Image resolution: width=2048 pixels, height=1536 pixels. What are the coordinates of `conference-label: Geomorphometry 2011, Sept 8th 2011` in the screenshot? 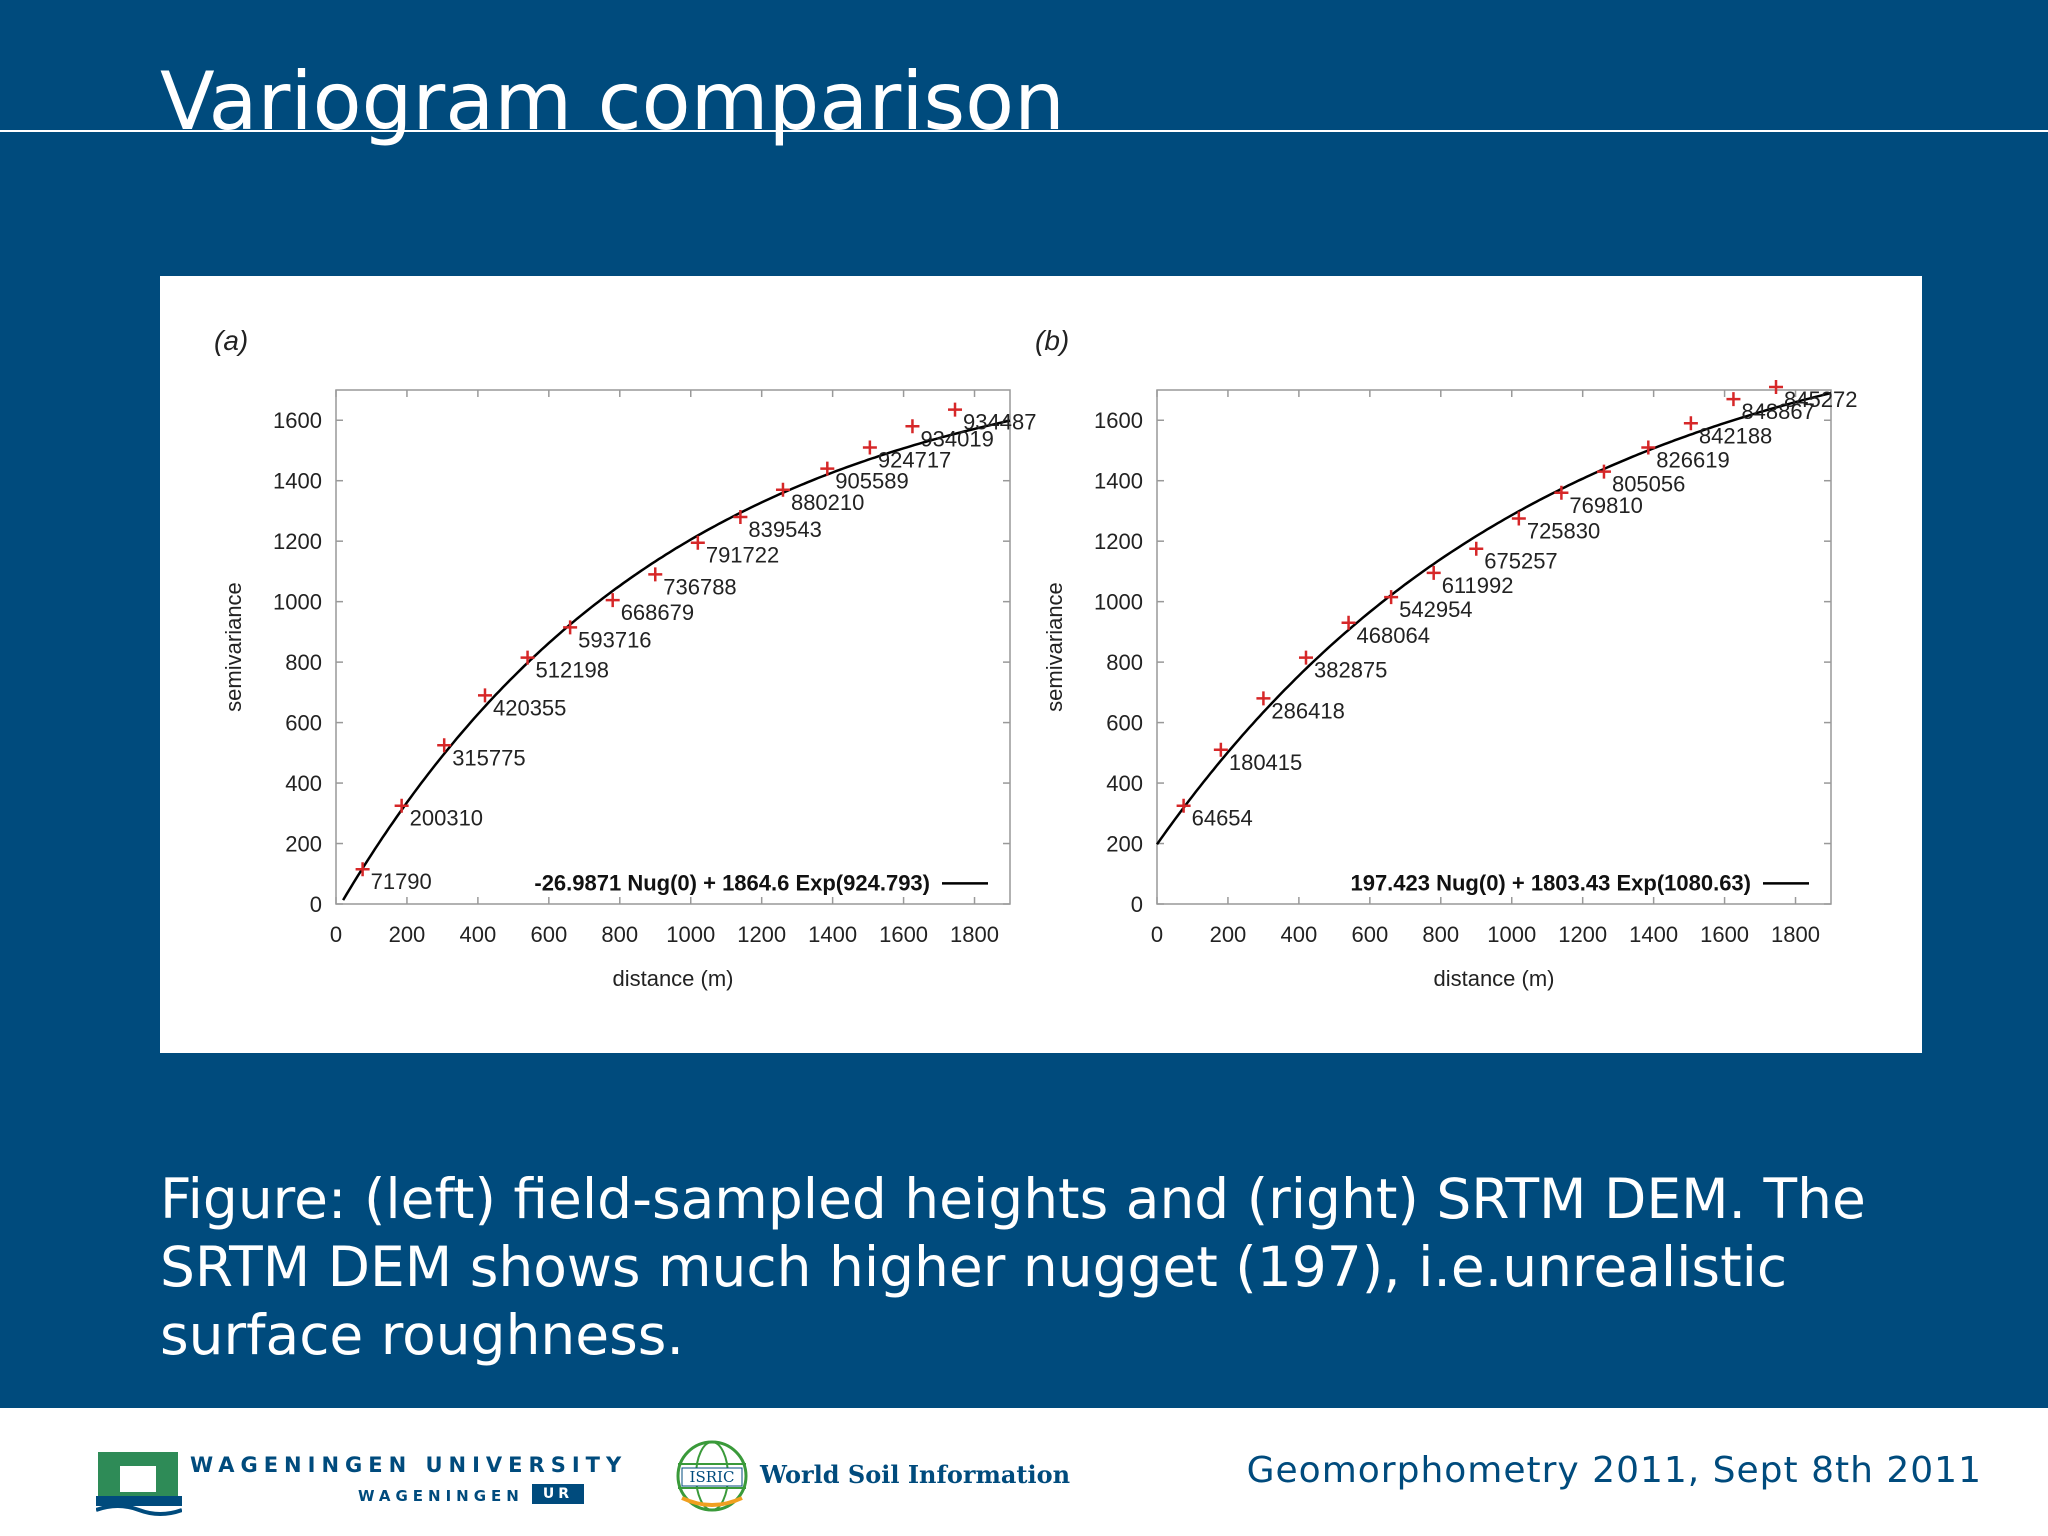 It's located at (1614, 1470).